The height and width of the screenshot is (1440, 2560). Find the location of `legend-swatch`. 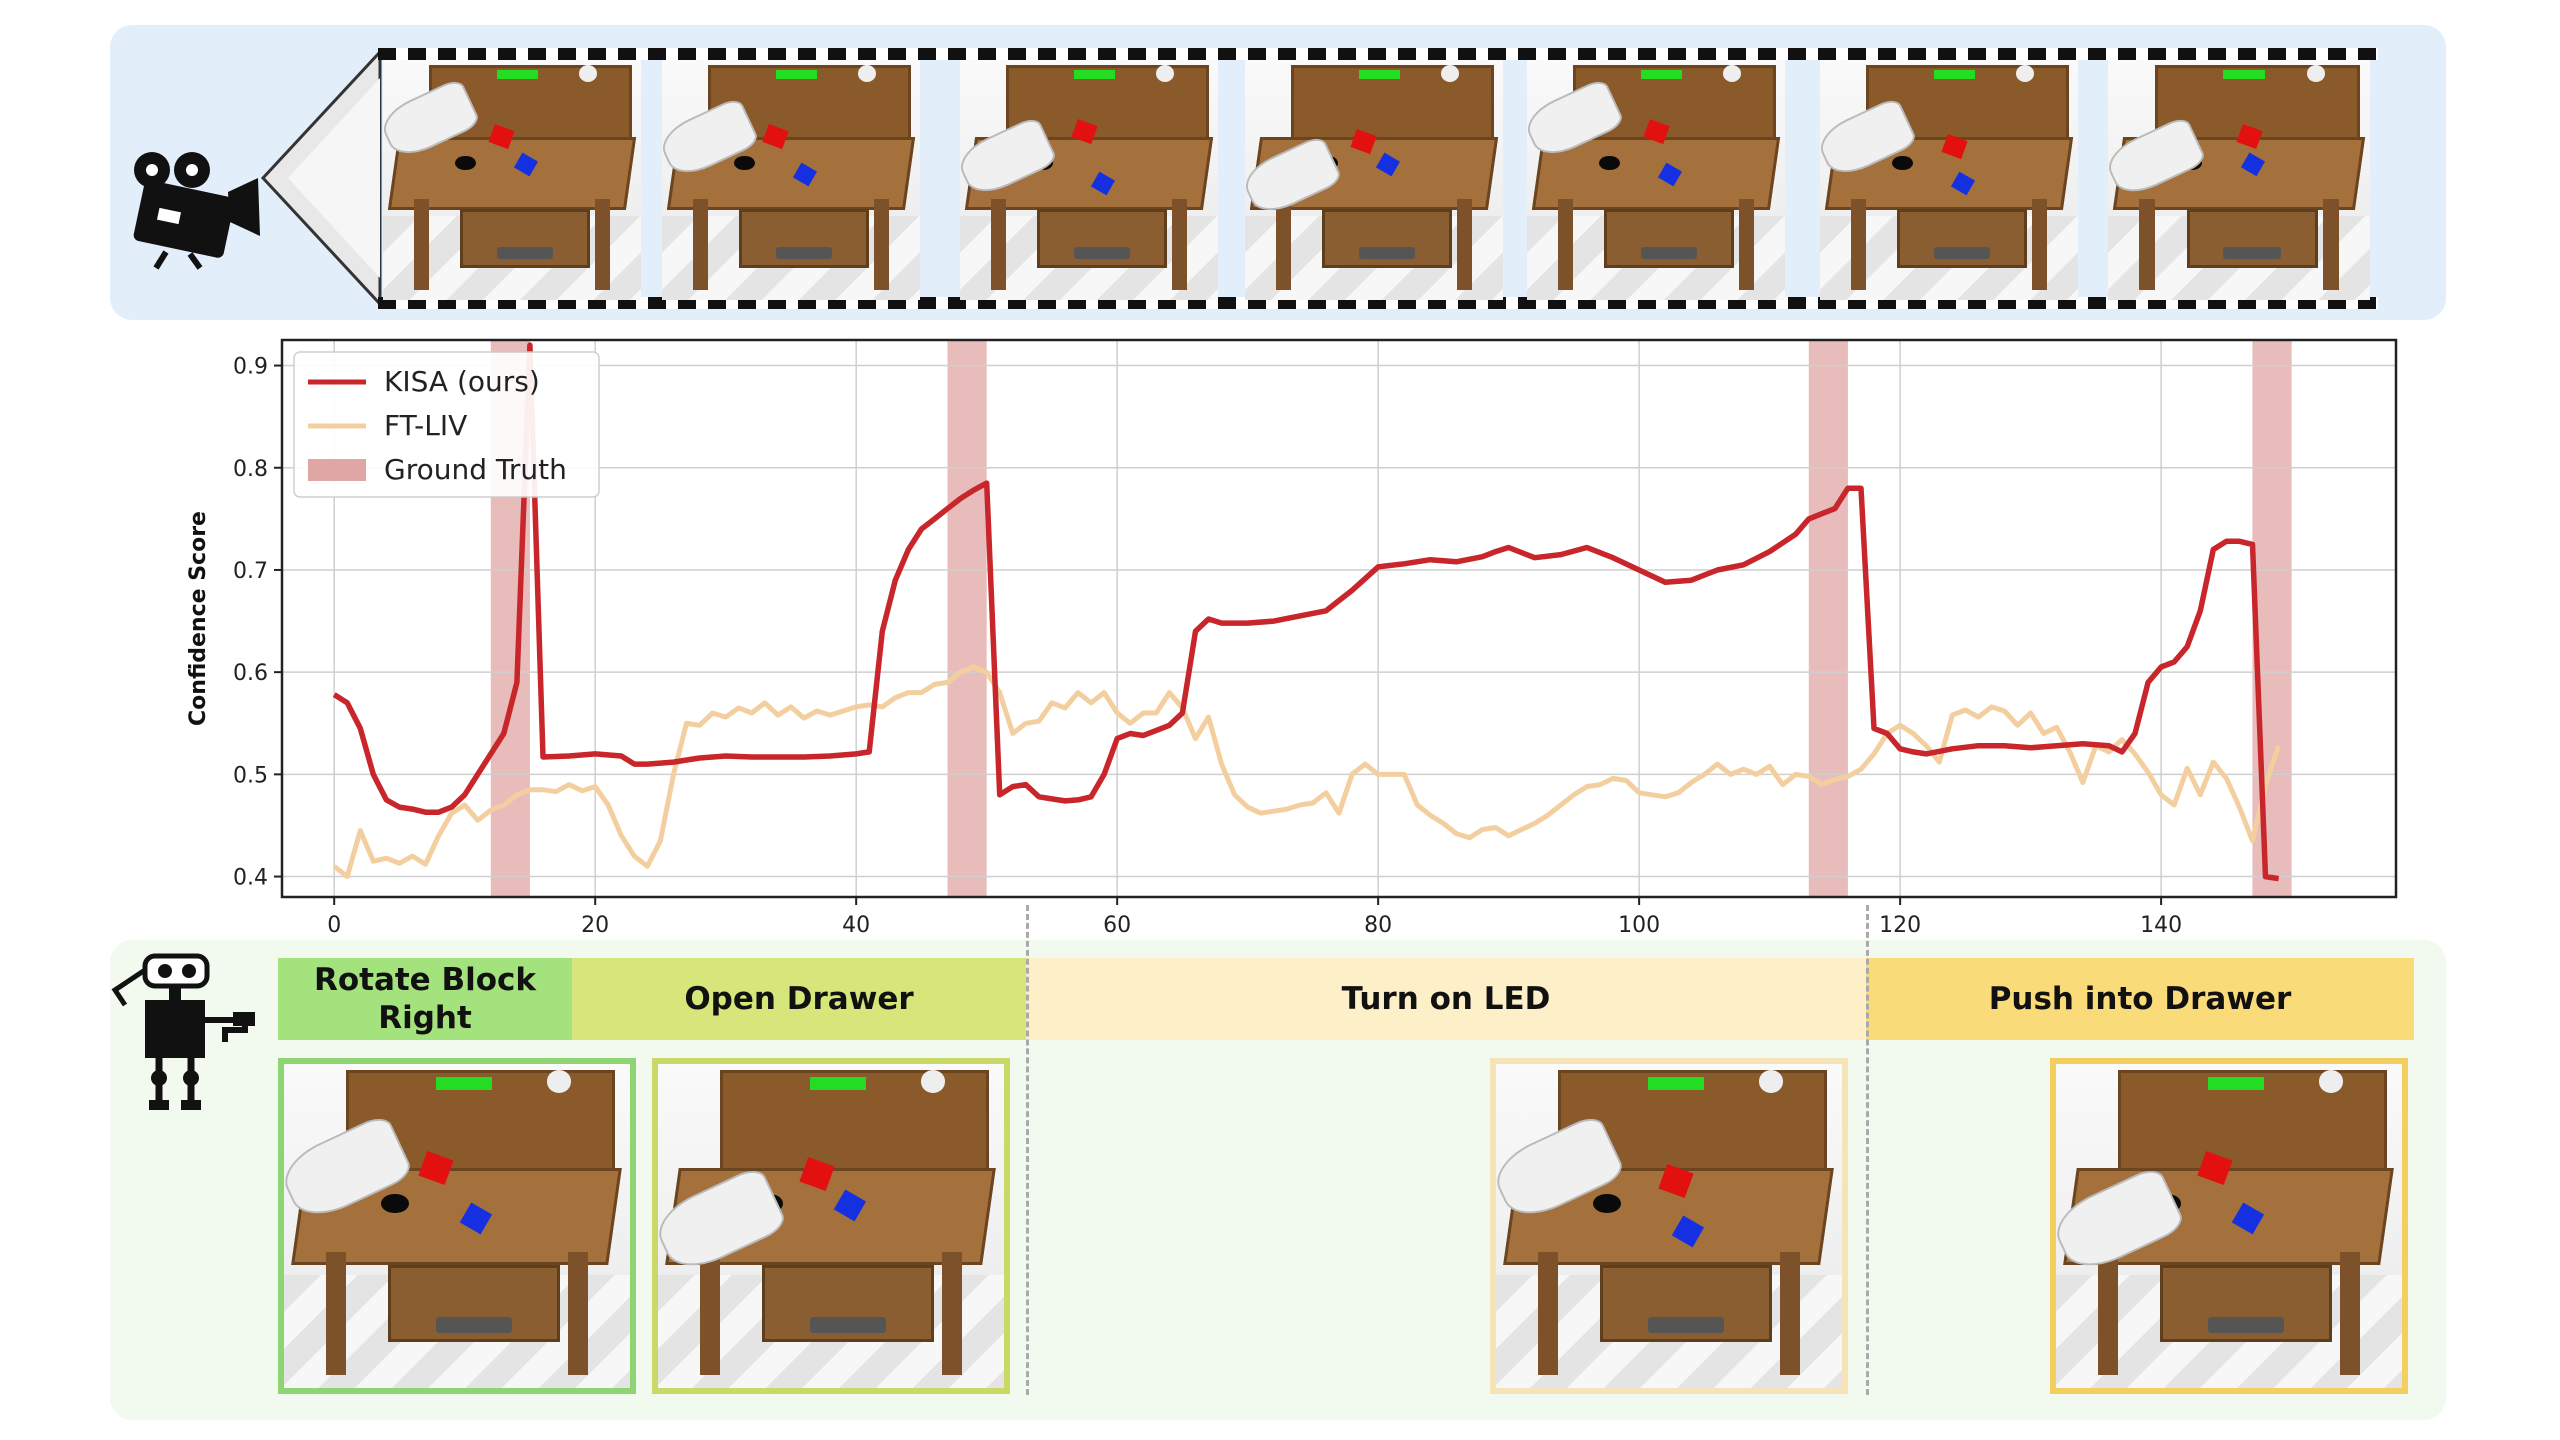

legend-swatch is located at coordinates (337, 470).